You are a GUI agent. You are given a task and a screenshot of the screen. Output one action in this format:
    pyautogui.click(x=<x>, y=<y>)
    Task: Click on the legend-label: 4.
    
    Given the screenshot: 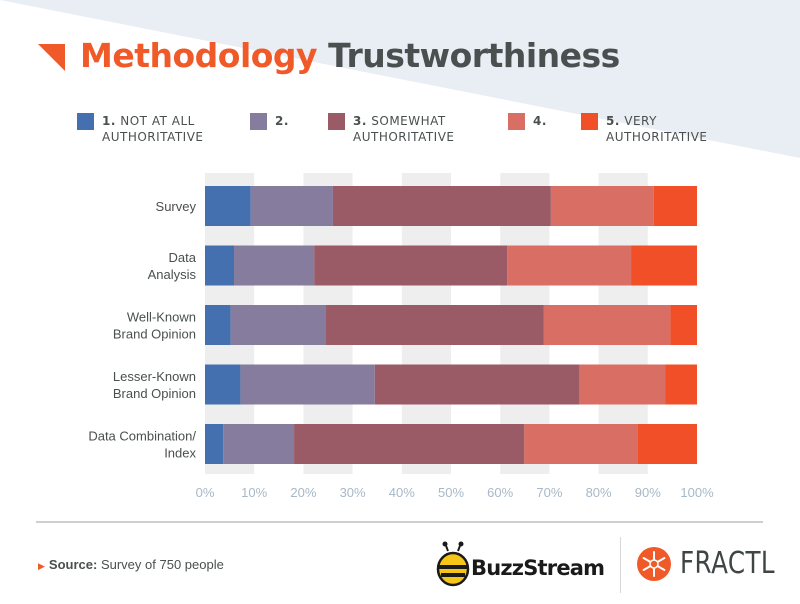 What is the action you would take?
    pyautogui.click(x=540, y=121)
    